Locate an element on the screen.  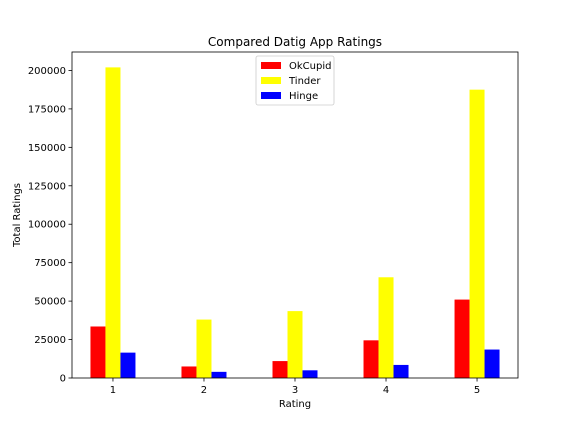
x-axis-label: Rating is located at coordinates (295, 404).